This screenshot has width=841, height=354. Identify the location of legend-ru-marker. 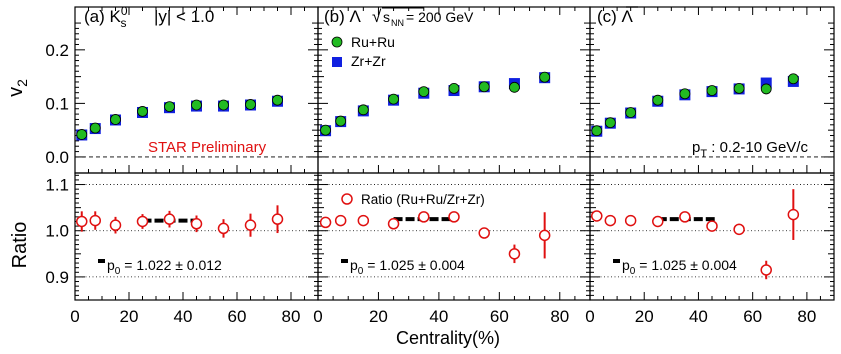
(337, 42).